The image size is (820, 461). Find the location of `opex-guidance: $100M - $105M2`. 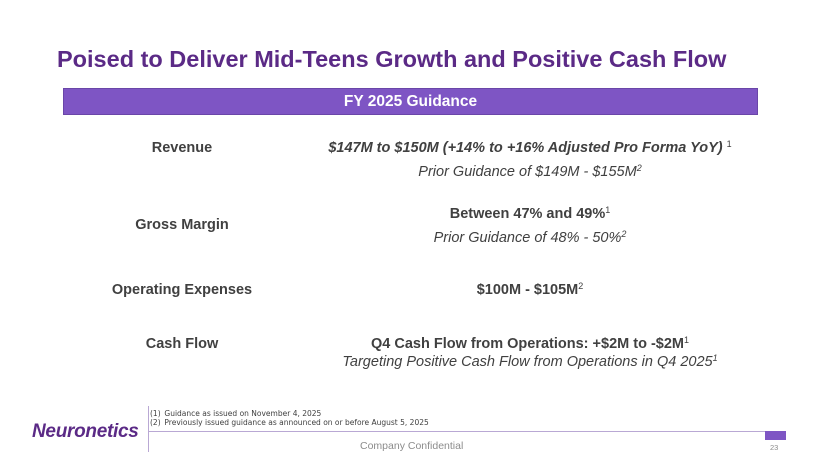

opex-guidance: $100M - $105M2 is located at coordinates (530, 289).